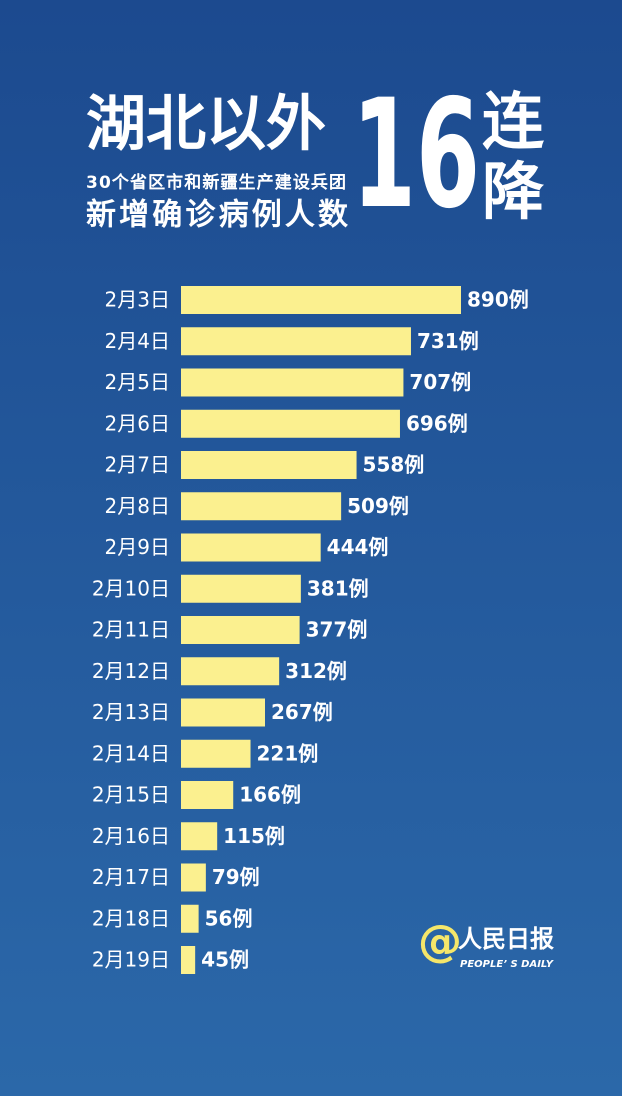 The image size is (622, 1096). What do you see at coordinates (137, 423) in the screenshot?
I see `category-label: 2月6日` at bounding box center [137, 423].